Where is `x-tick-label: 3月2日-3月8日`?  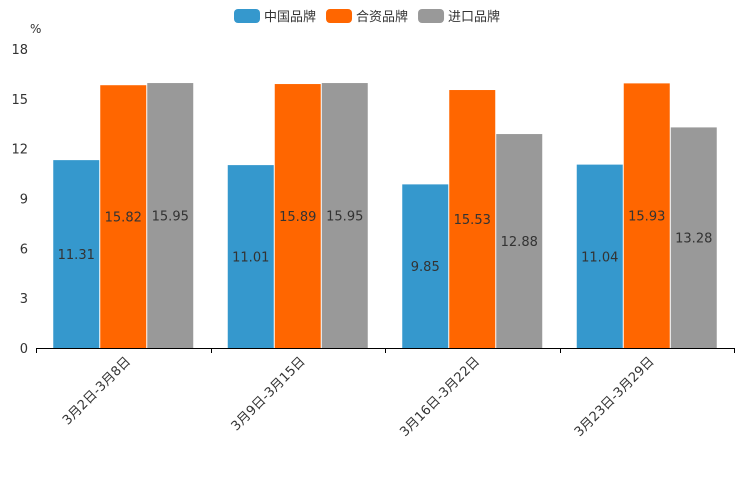 x-tick-label: 3月2日-3月8日 is located at coordinates (97, 391).